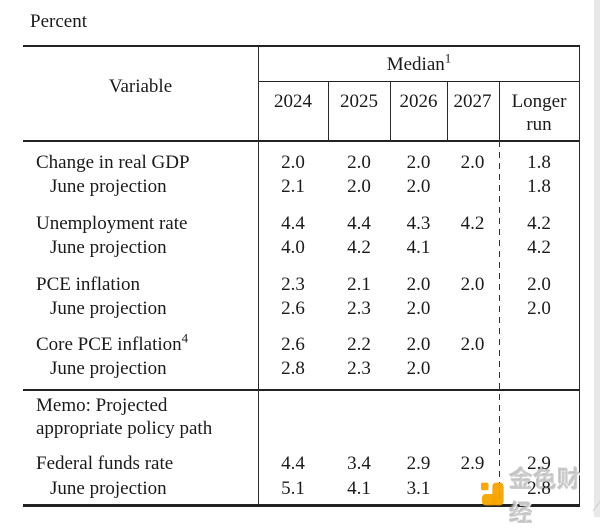 This screenshot has width=600, height=528. What do you see at coordinates (472, 463) in the screenshot?
I see `cell-2027: 2.9` at bounding box center [472, 463].